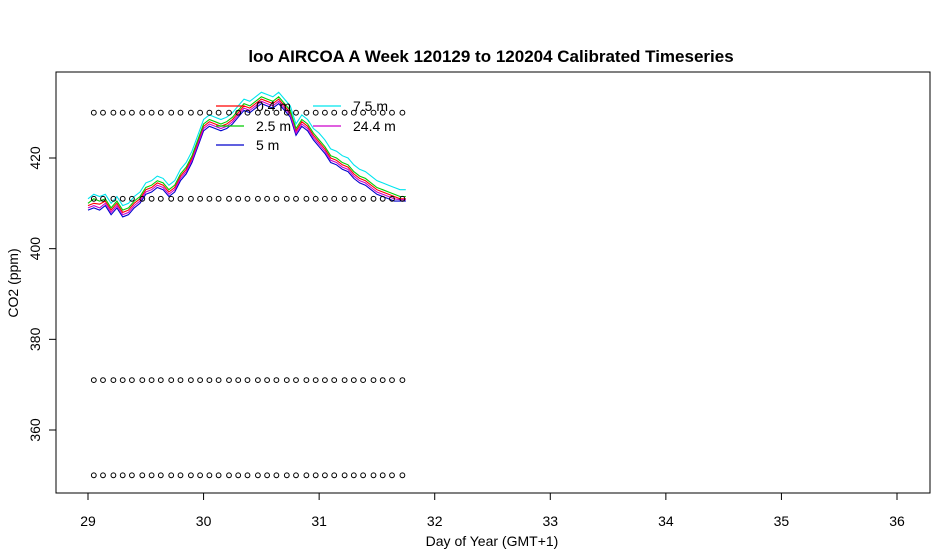  I want to click on legend-label-0: 0.4 m, so click(273, 106).